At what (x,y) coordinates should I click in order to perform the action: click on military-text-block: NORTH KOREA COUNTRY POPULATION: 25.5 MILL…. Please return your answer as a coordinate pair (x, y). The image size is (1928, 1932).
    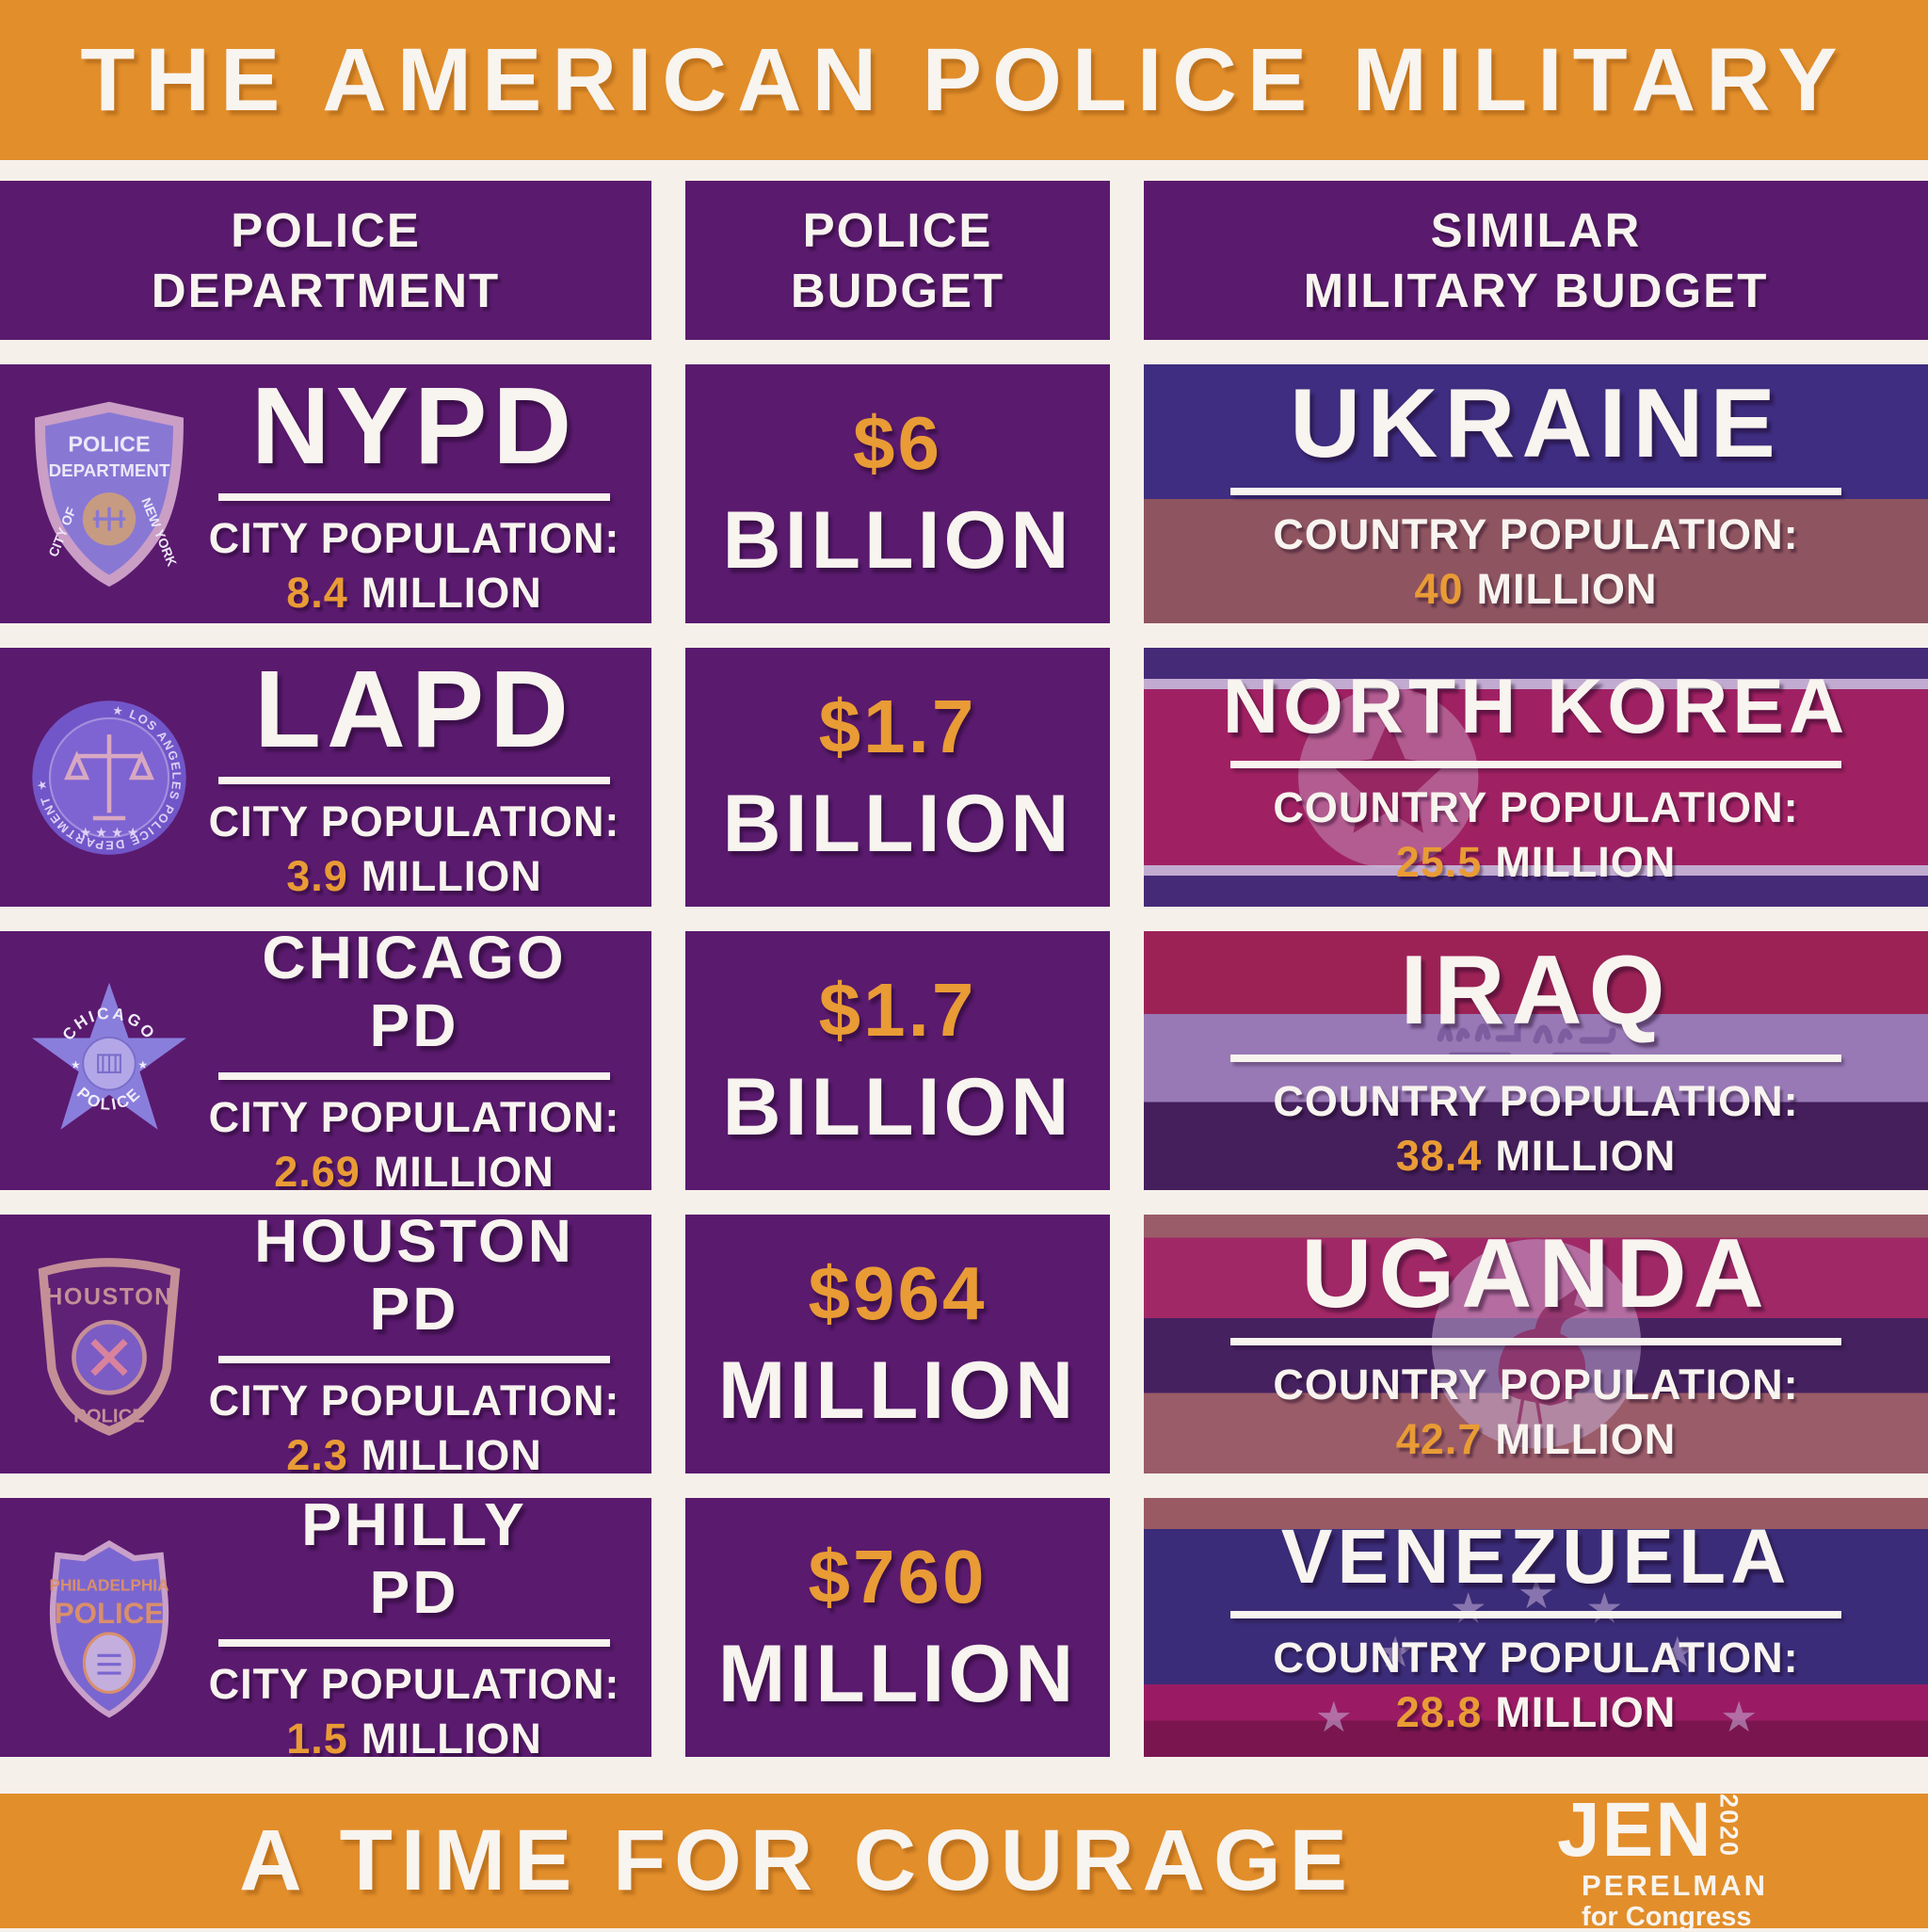
    Looking at the image, I should click on (1536, 777).